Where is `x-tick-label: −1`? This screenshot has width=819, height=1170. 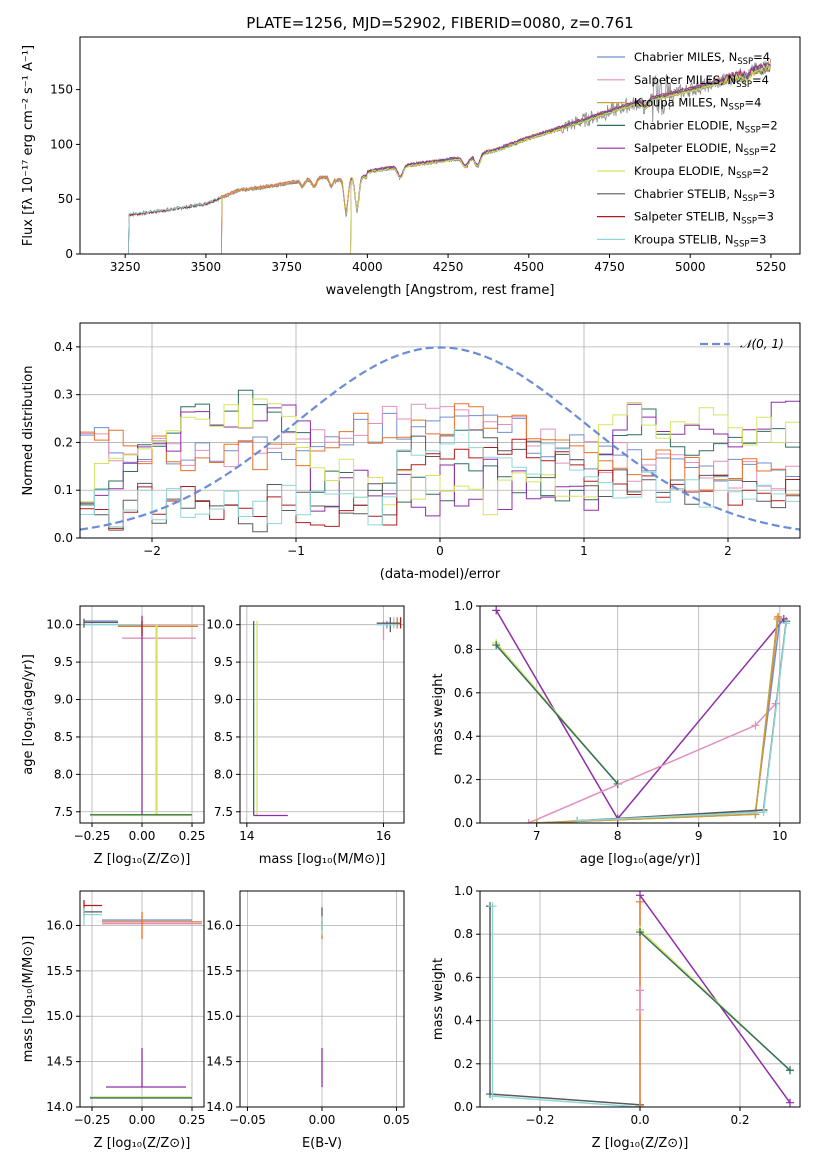
x-tick-label: −1 is located at coordinates (296, 551).